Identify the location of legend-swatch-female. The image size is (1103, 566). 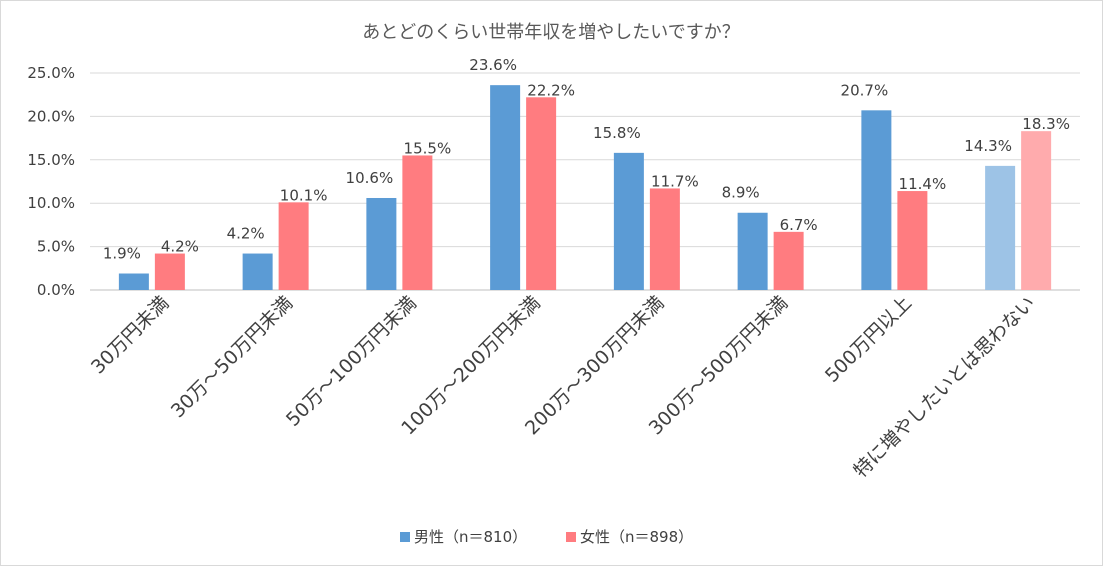
(571, 537).